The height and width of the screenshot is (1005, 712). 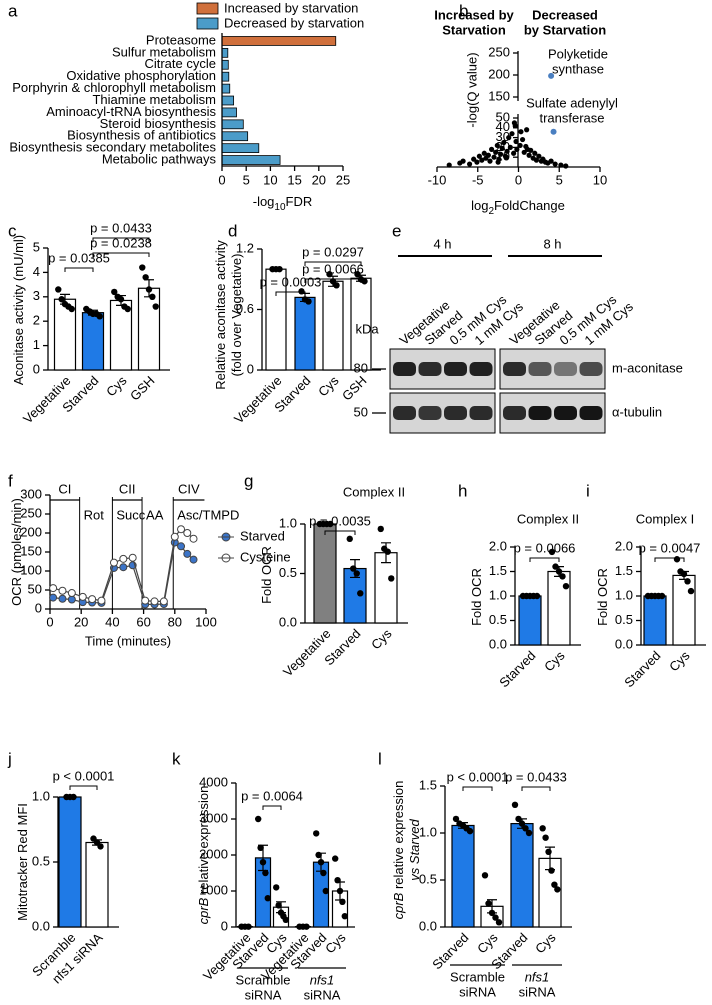 I want to click on y-tick-label: 3, so click(x=36, y=295).